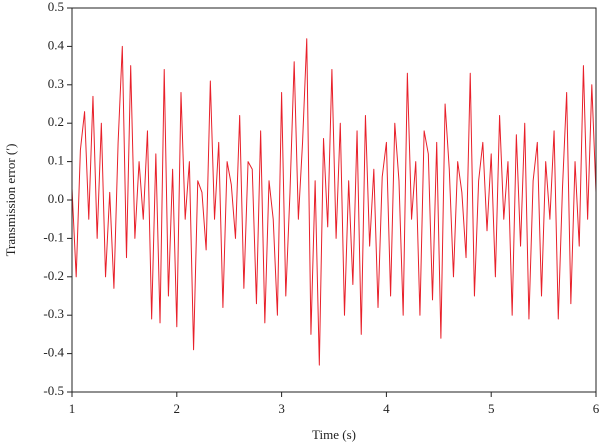 Image resolution: width=600 pixels, height=448 pixels. What do you see at coordinates (334, 434) in the screenshot?
I see `x-axis-label: Time (s)` at bounding box center [334, 434].